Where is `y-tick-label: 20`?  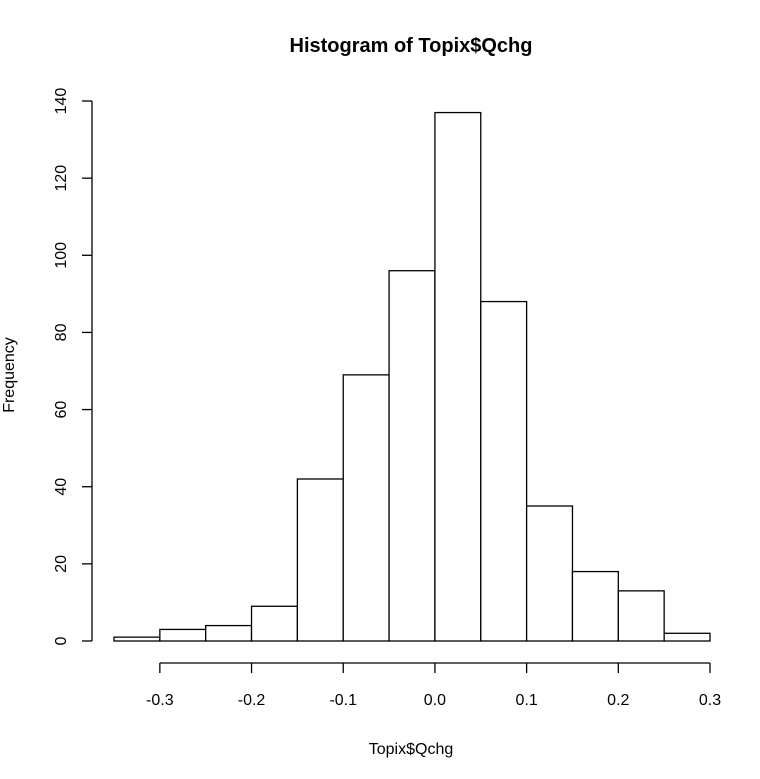 y-tick-label: 20 is located at coordinates (61, 564).